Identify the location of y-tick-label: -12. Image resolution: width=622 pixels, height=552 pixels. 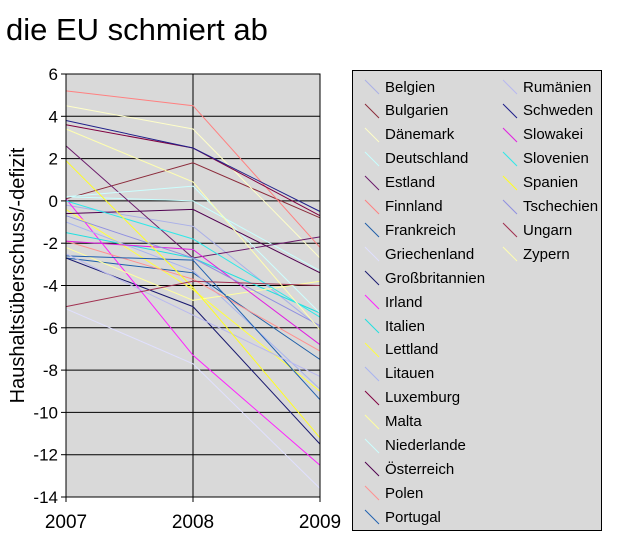
(45, 455).